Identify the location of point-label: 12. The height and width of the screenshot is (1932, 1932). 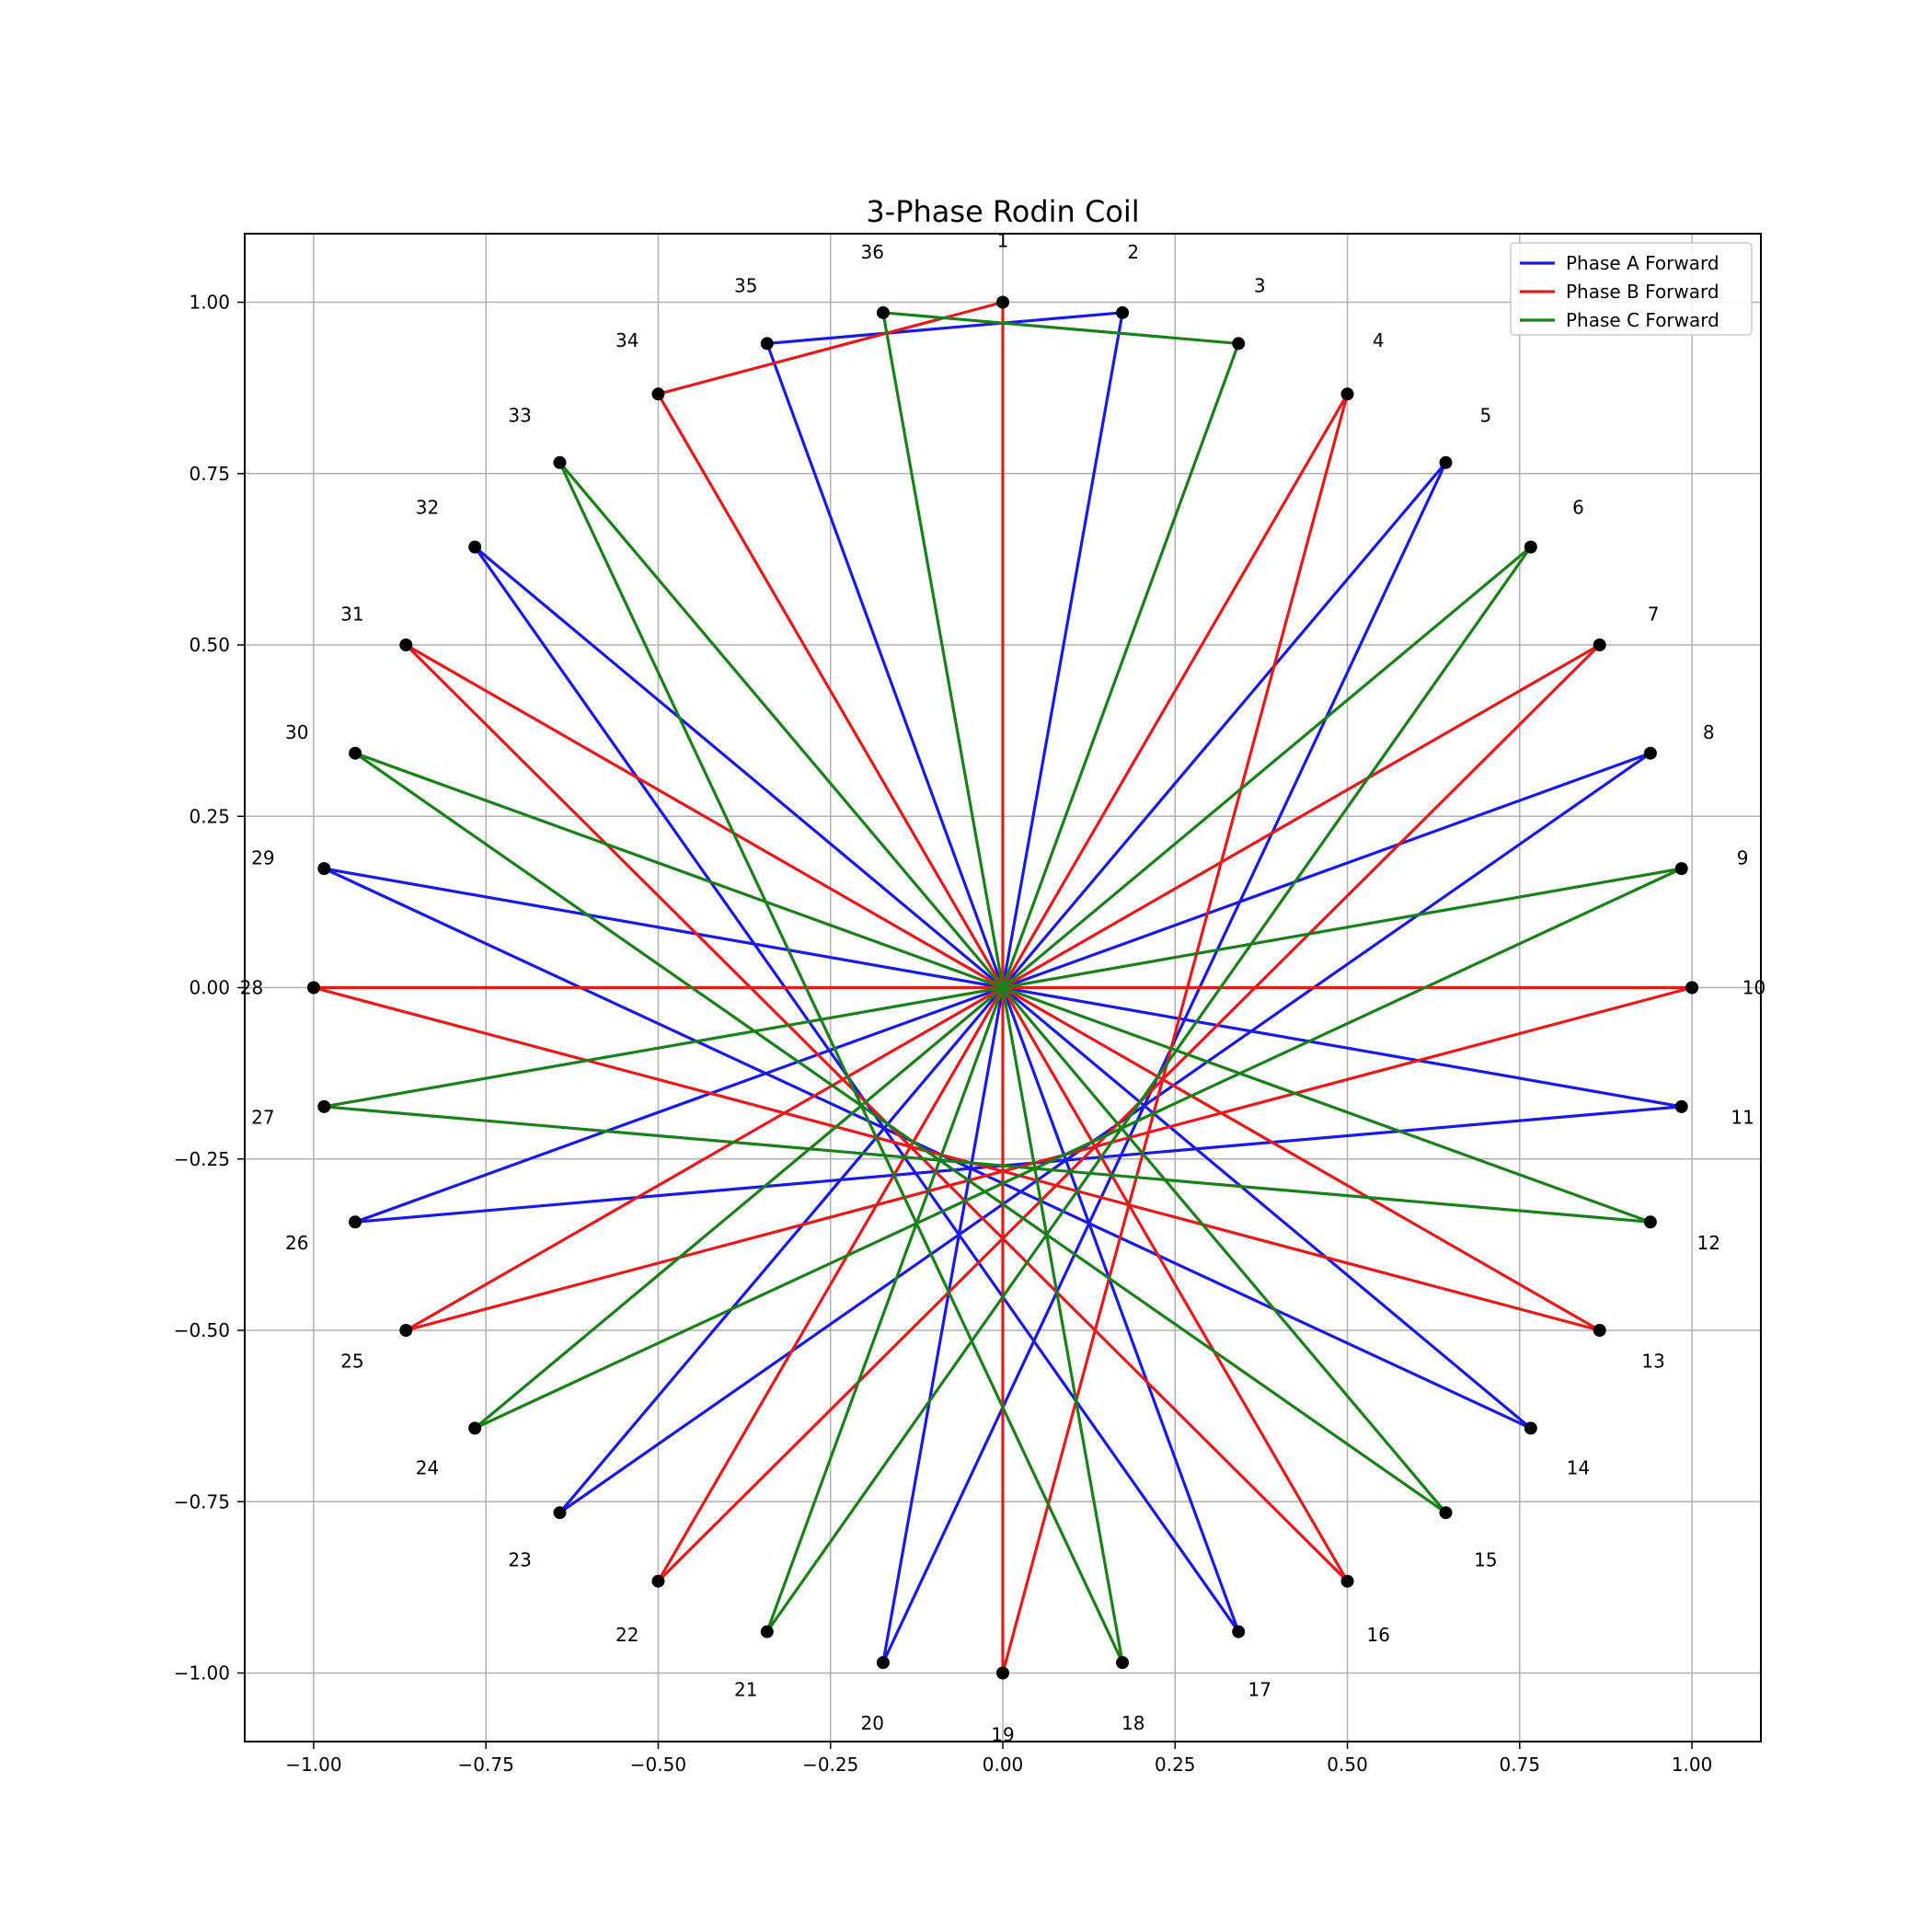
(1708, 1243).